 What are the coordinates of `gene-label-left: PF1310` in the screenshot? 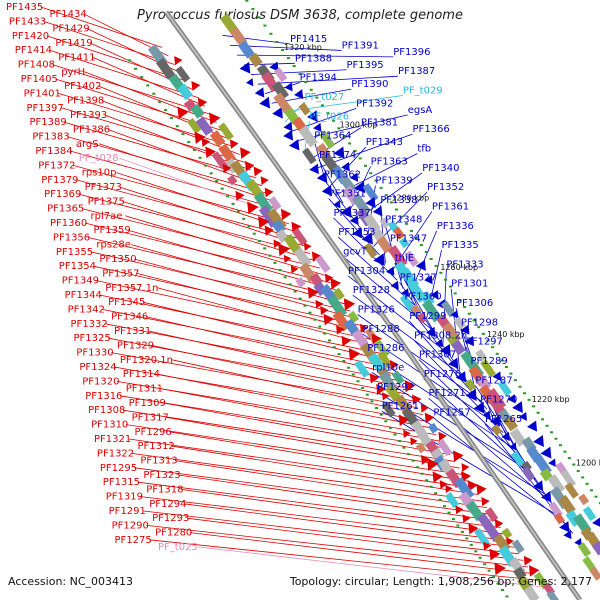 It's located at (109, 425).